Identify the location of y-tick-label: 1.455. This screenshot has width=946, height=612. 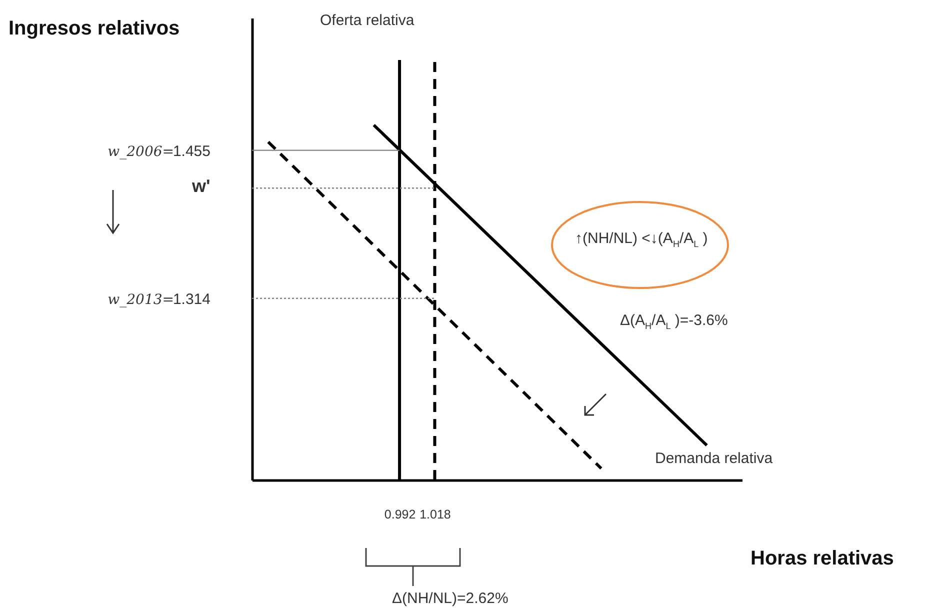
(191, 151).